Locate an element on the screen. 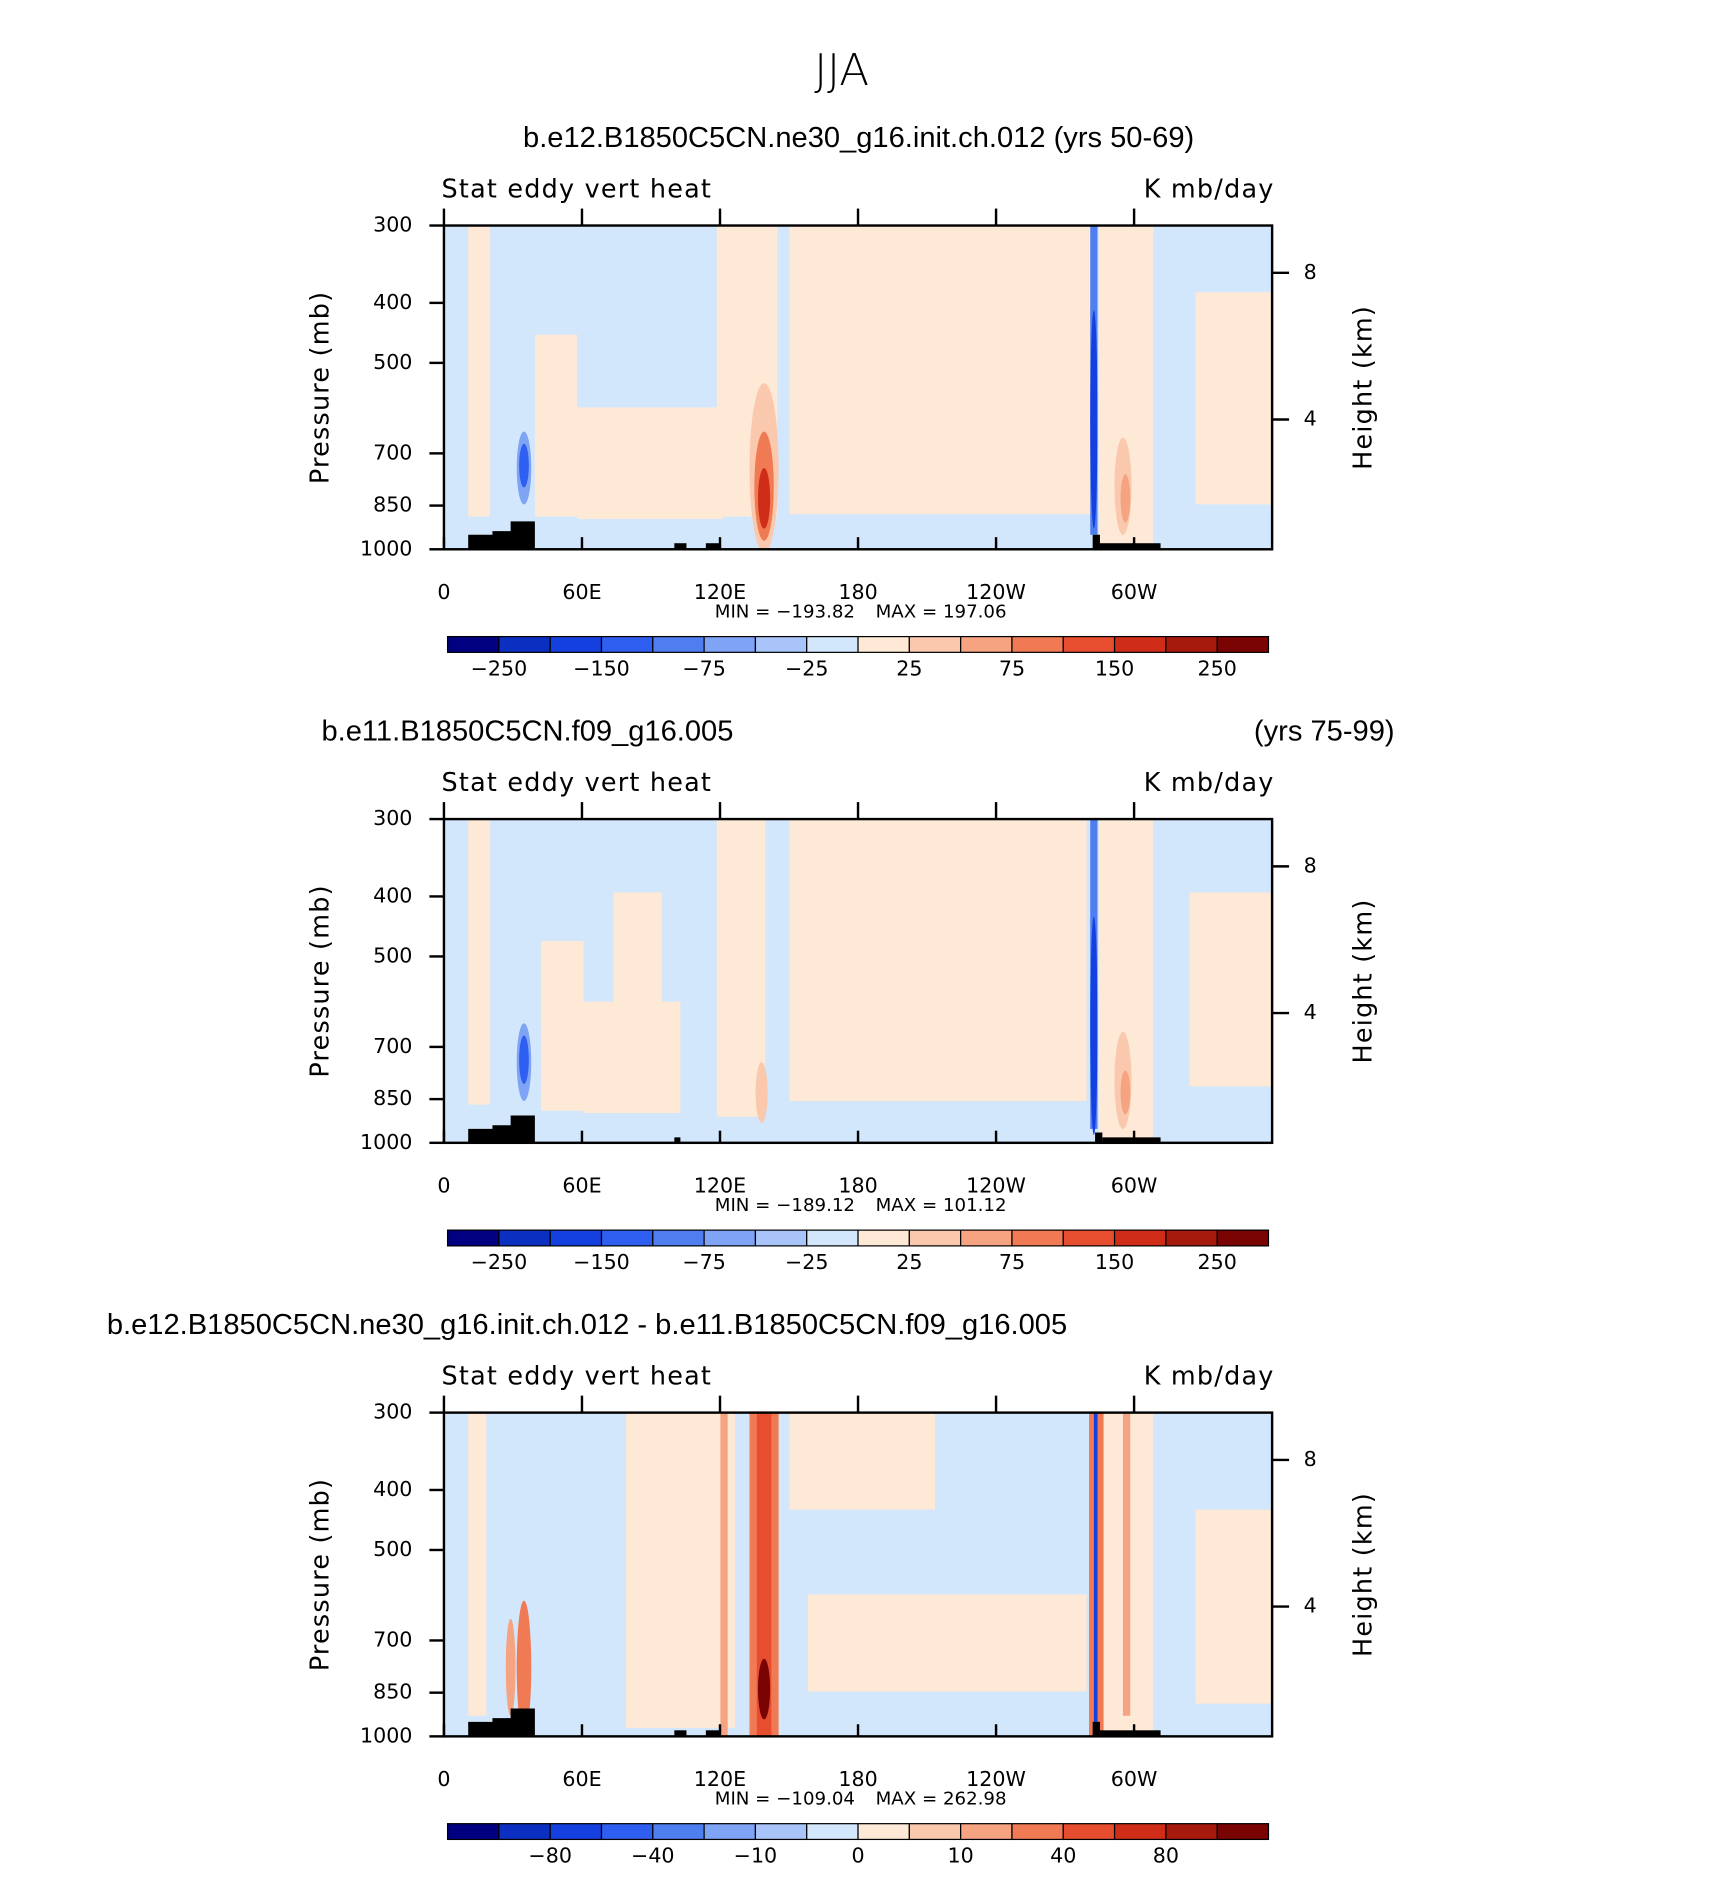  colorbar-label: 250 is located at coordinates (1217, 668).